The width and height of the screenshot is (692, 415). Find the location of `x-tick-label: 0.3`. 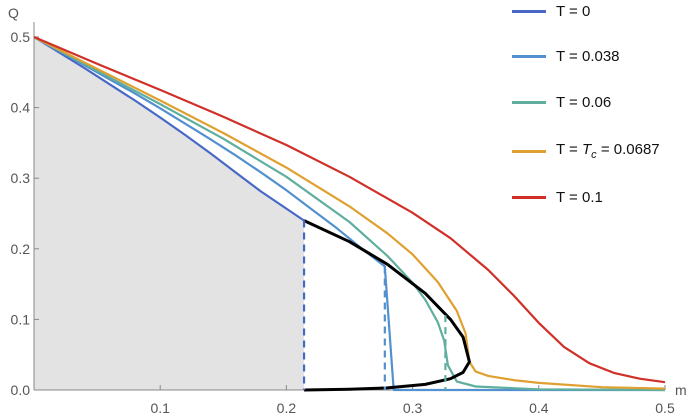

x-tick-label: 0.3 is located at coordinates (413, 407).